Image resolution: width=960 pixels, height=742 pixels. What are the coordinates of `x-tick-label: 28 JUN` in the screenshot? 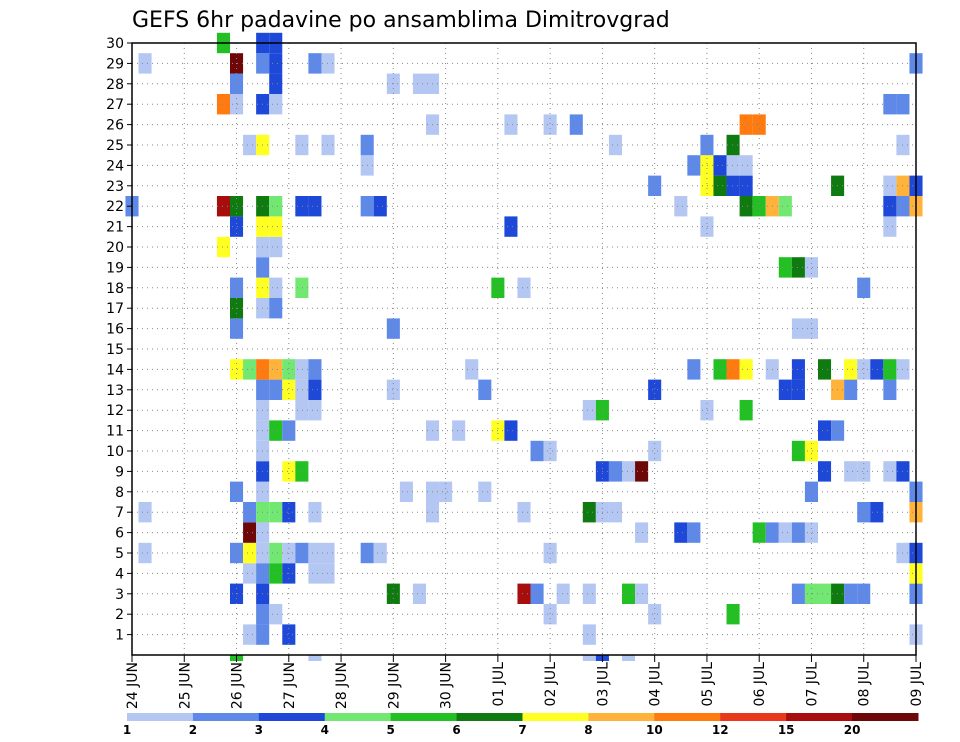 It's located at (342, 685).